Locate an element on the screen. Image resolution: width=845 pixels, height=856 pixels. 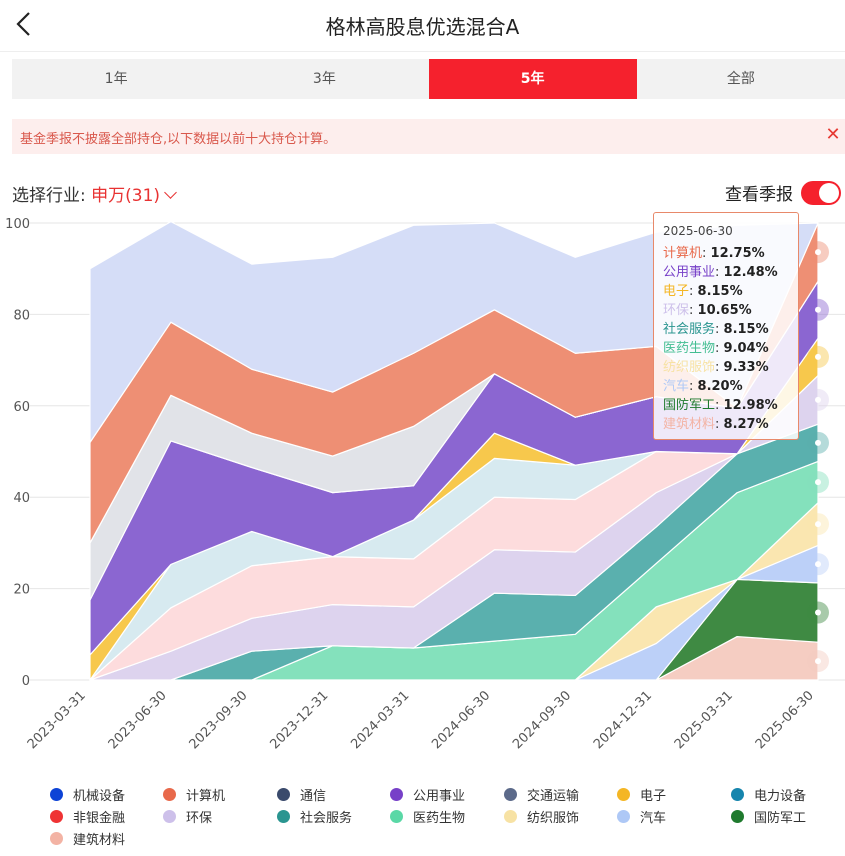
tooltip-series-name: 国防军工 is located at coordinates (689, 405).